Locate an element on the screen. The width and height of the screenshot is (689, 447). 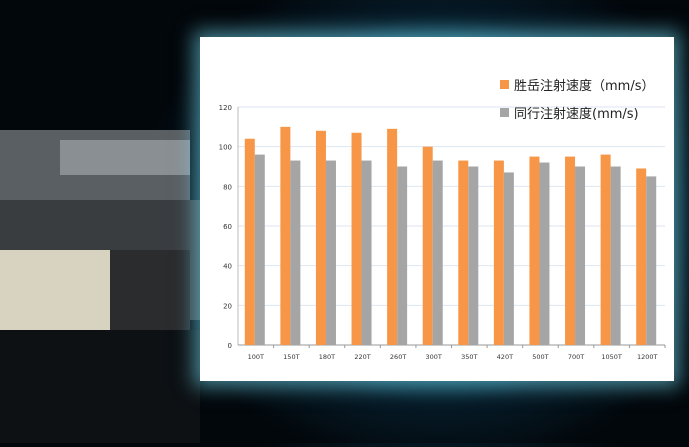
x-tick-label: 150T is located at coordinates (291, 357).